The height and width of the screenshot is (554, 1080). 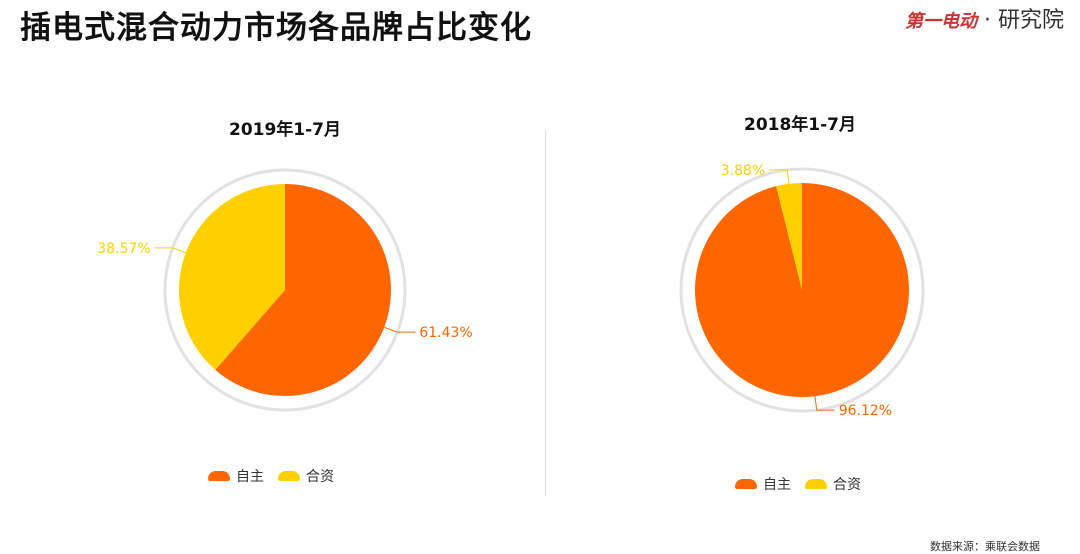 I want to click on chart-title-2019: 2019年1-7月, so click(x=285, y=130).